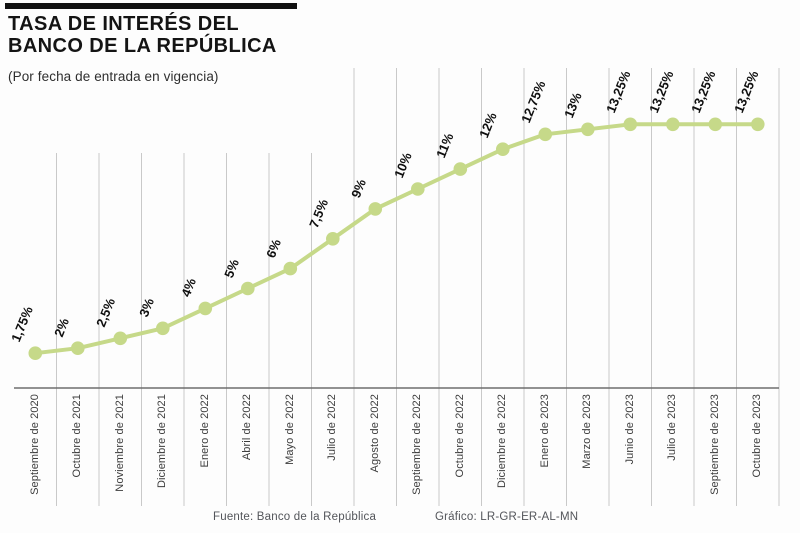  I want to click on x-axis-label: Octubre de 2022, so click(459, 436).